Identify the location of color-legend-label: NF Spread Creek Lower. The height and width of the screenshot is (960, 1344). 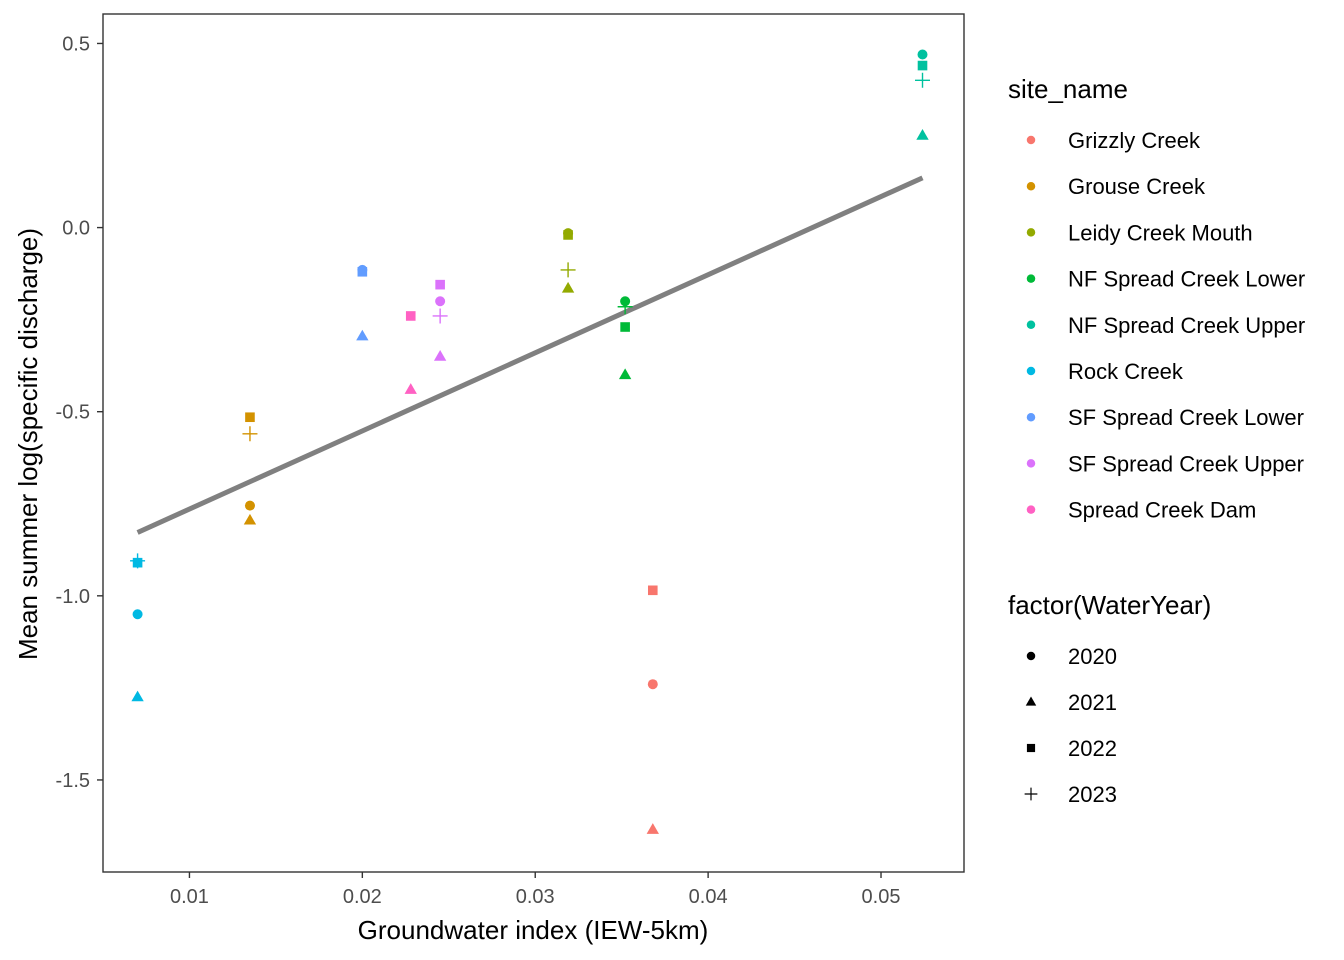
(1186, 279).